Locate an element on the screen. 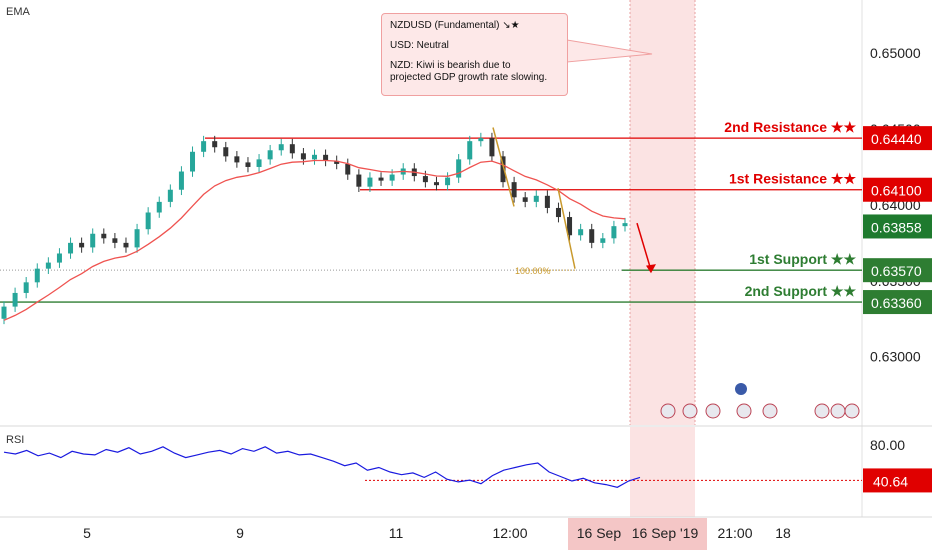  level-label: 1st Support ★★ is located at coordinates (802, 259).